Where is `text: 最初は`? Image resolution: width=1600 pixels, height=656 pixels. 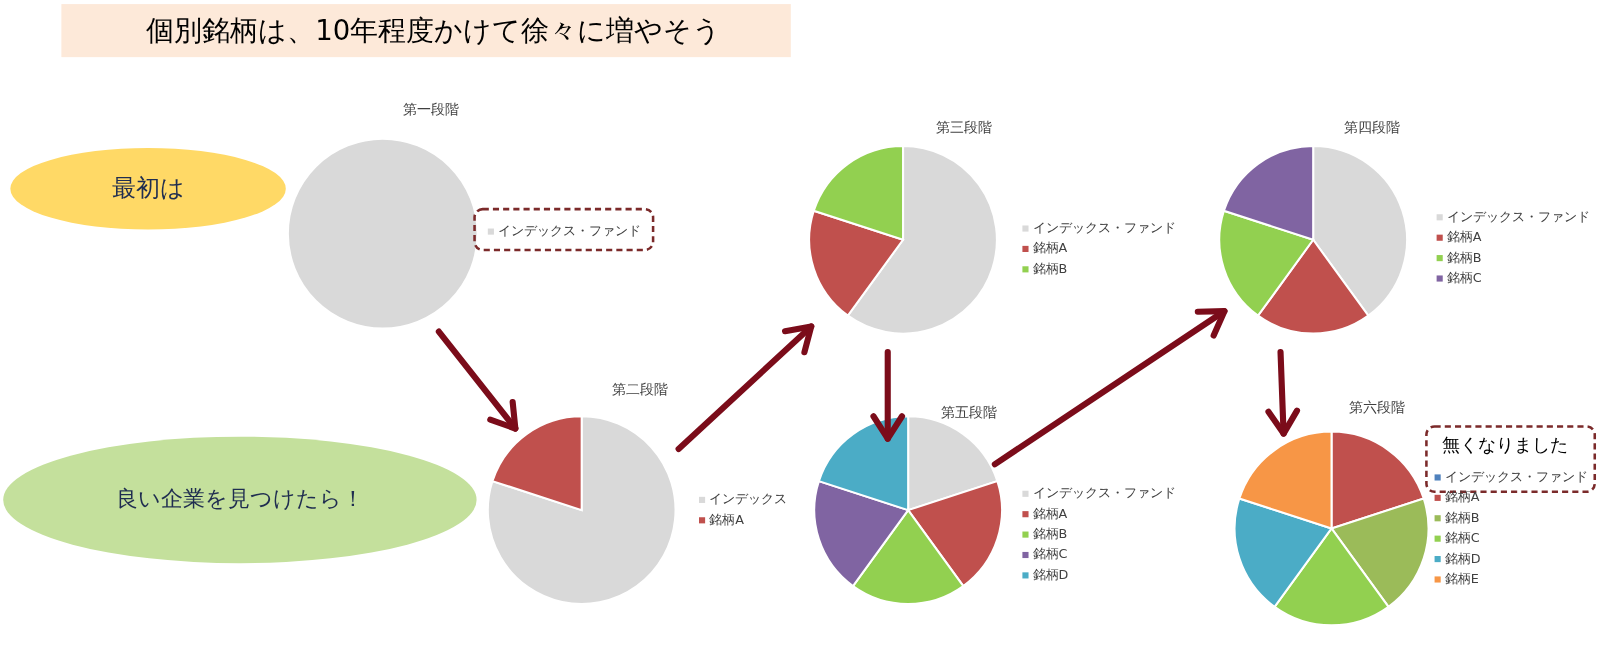
text: 最初は is located at coordinates (148, 187).